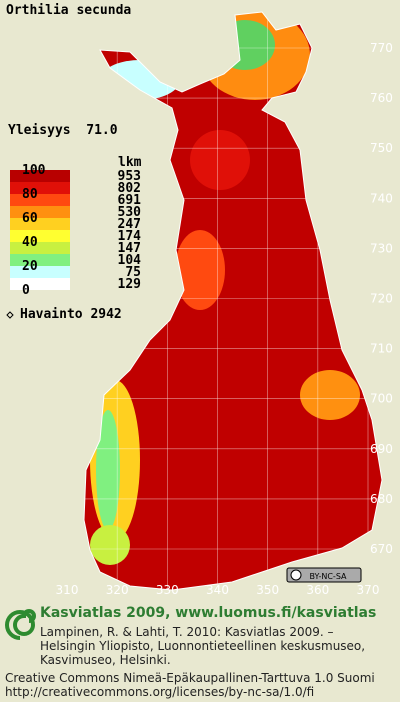 The image size is (400, 702). I want to click on y-grid-label: 730, so click(381, 248).